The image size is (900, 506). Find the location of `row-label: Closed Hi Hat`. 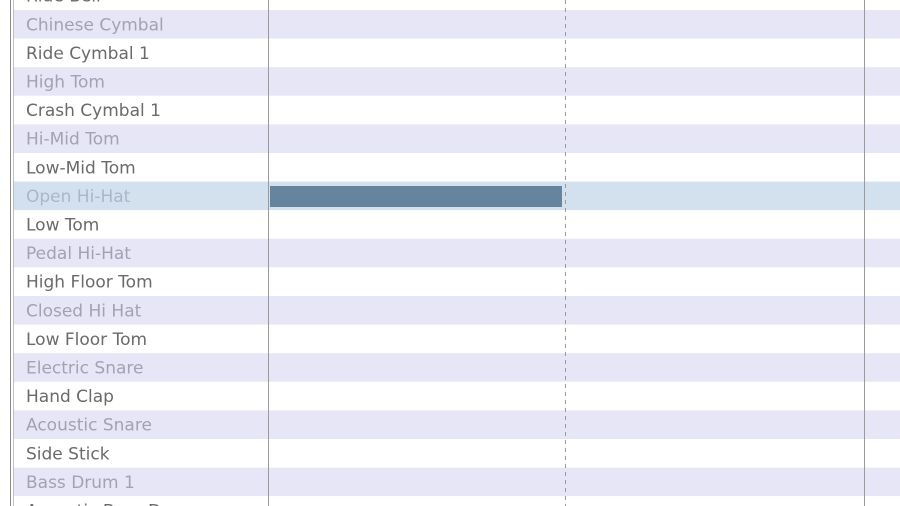

row-label: Closed Hi Hat is located at coordinates (84, 311).